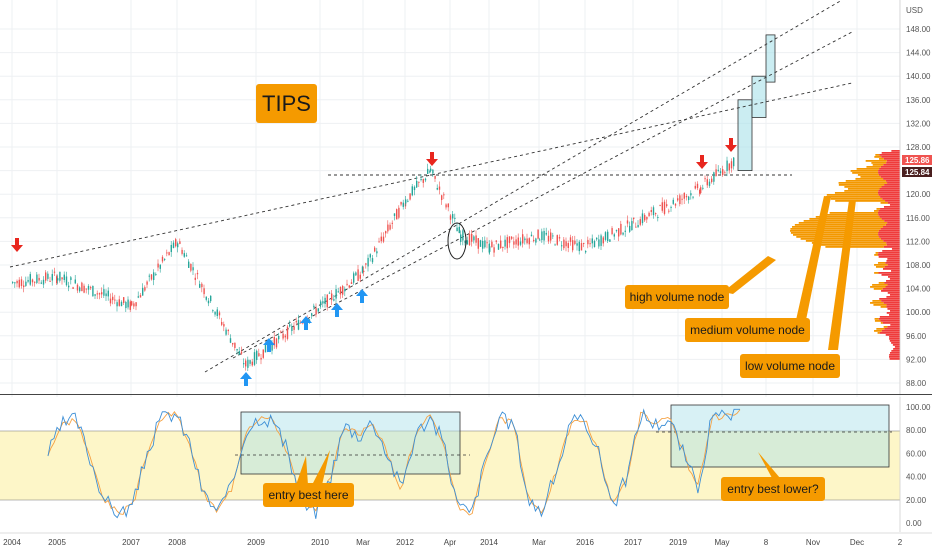  Describe the element at coordinates (914, 10) in the screenshot. I see `currency-label: USD` at that location.